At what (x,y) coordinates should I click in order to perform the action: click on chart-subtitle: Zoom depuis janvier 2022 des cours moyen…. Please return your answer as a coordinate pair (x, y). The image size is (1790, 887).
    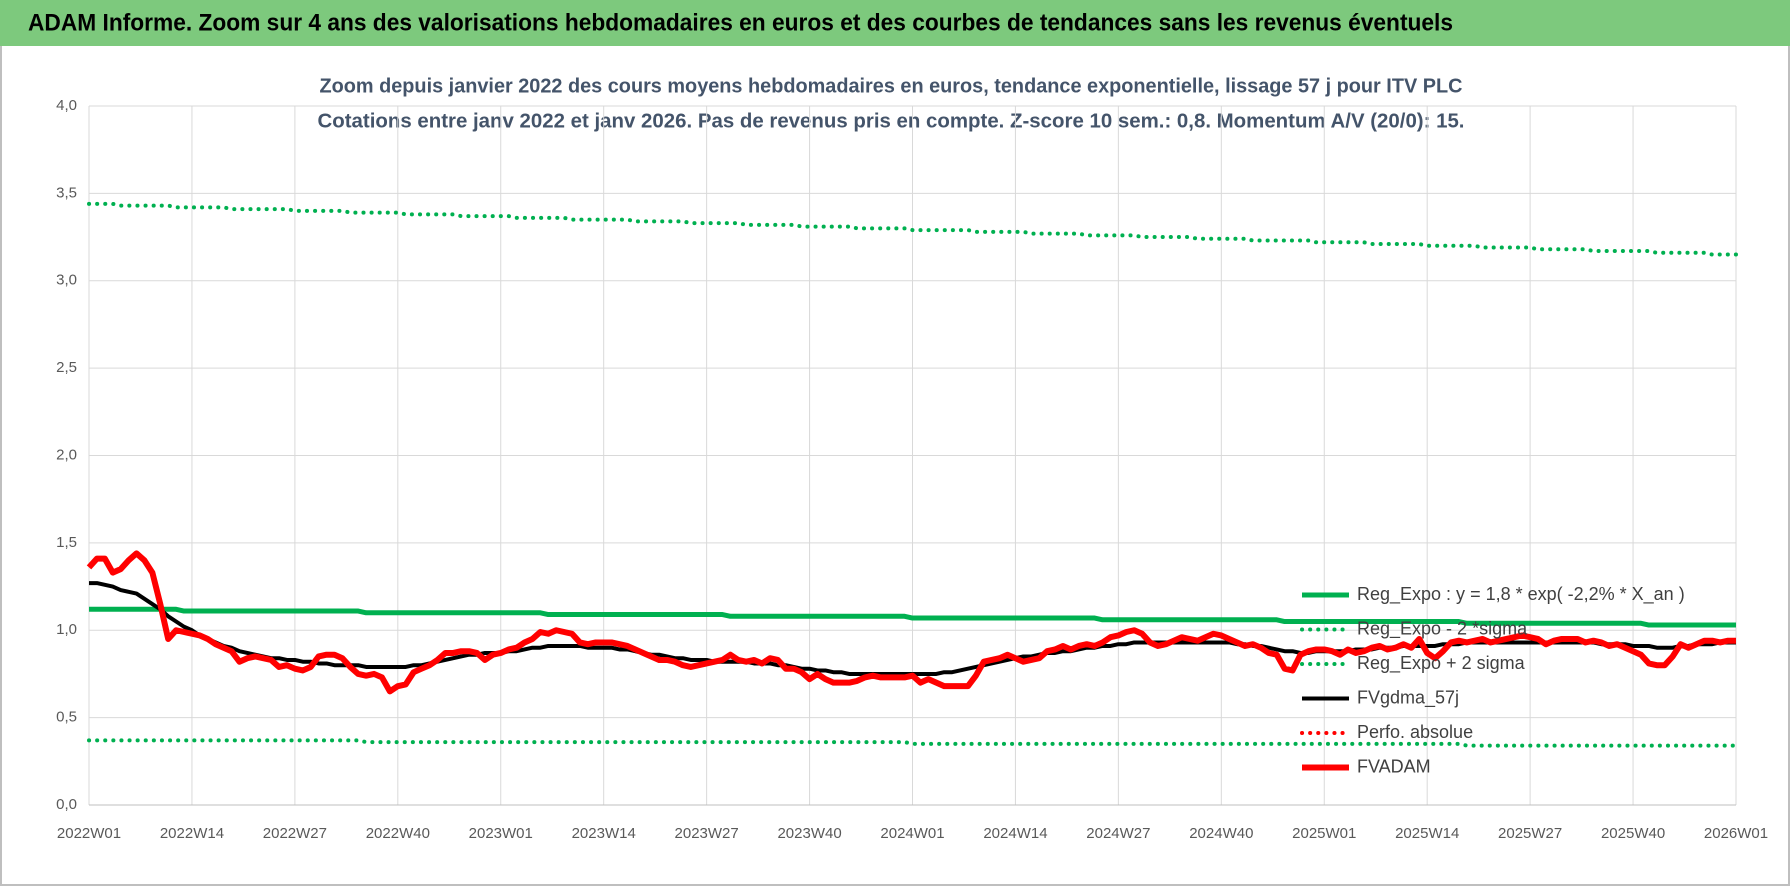
    Looking at the image, I should click on (891, 86).